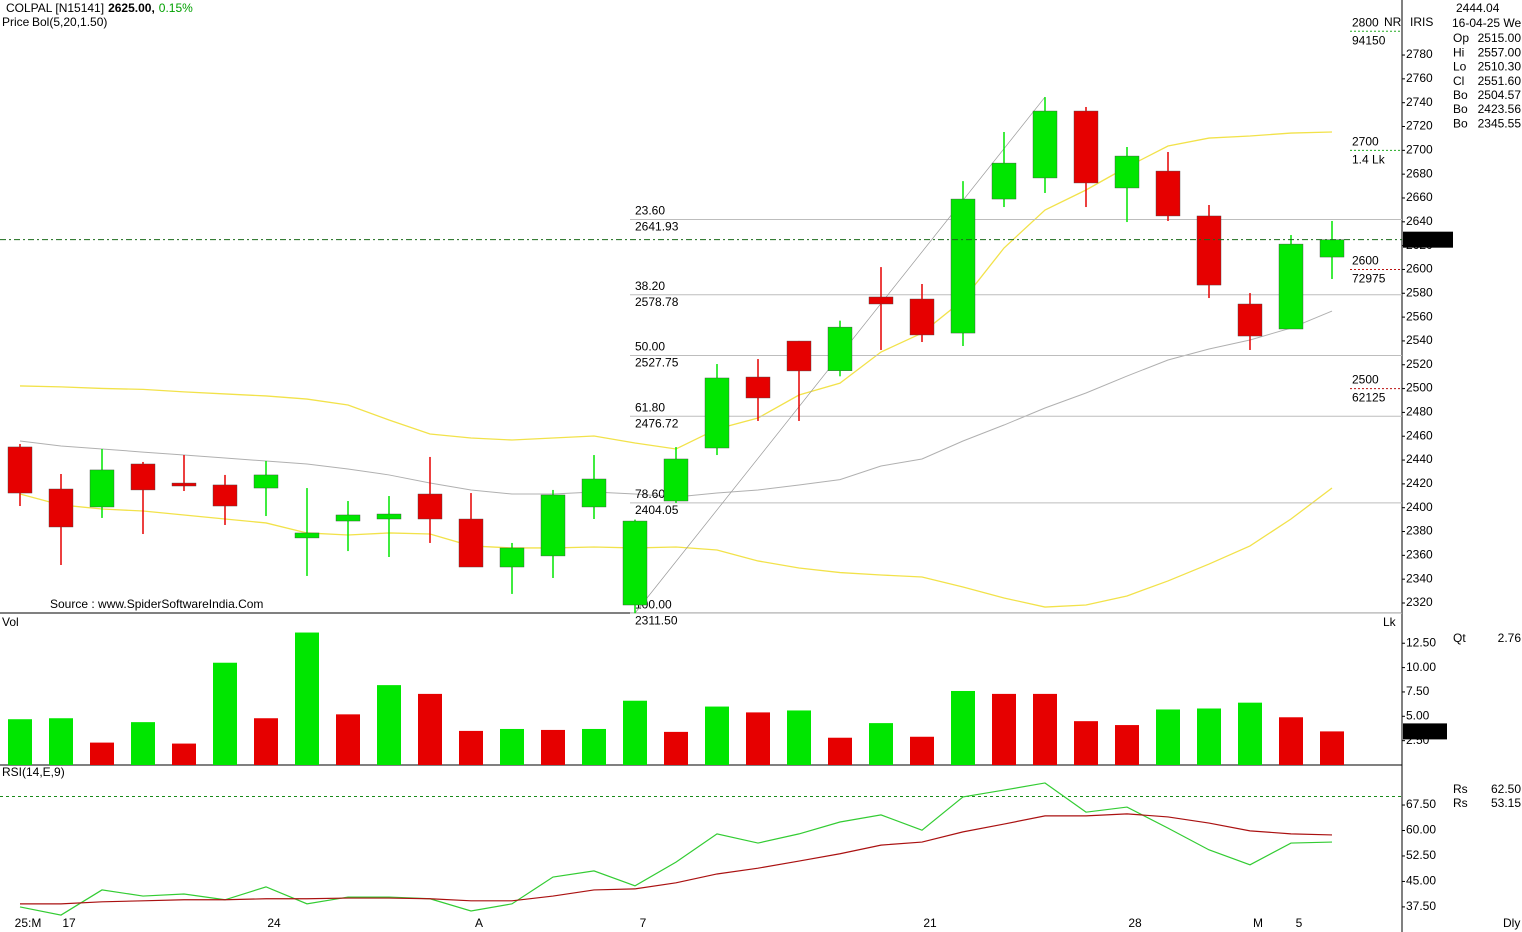 The image size is (1522, 932). What do you see at coordinates (156, 604) in the screenshot?
I see `source: Source : www.SpiderSoftwareIndia.Com` at bounding box center [156, 604].